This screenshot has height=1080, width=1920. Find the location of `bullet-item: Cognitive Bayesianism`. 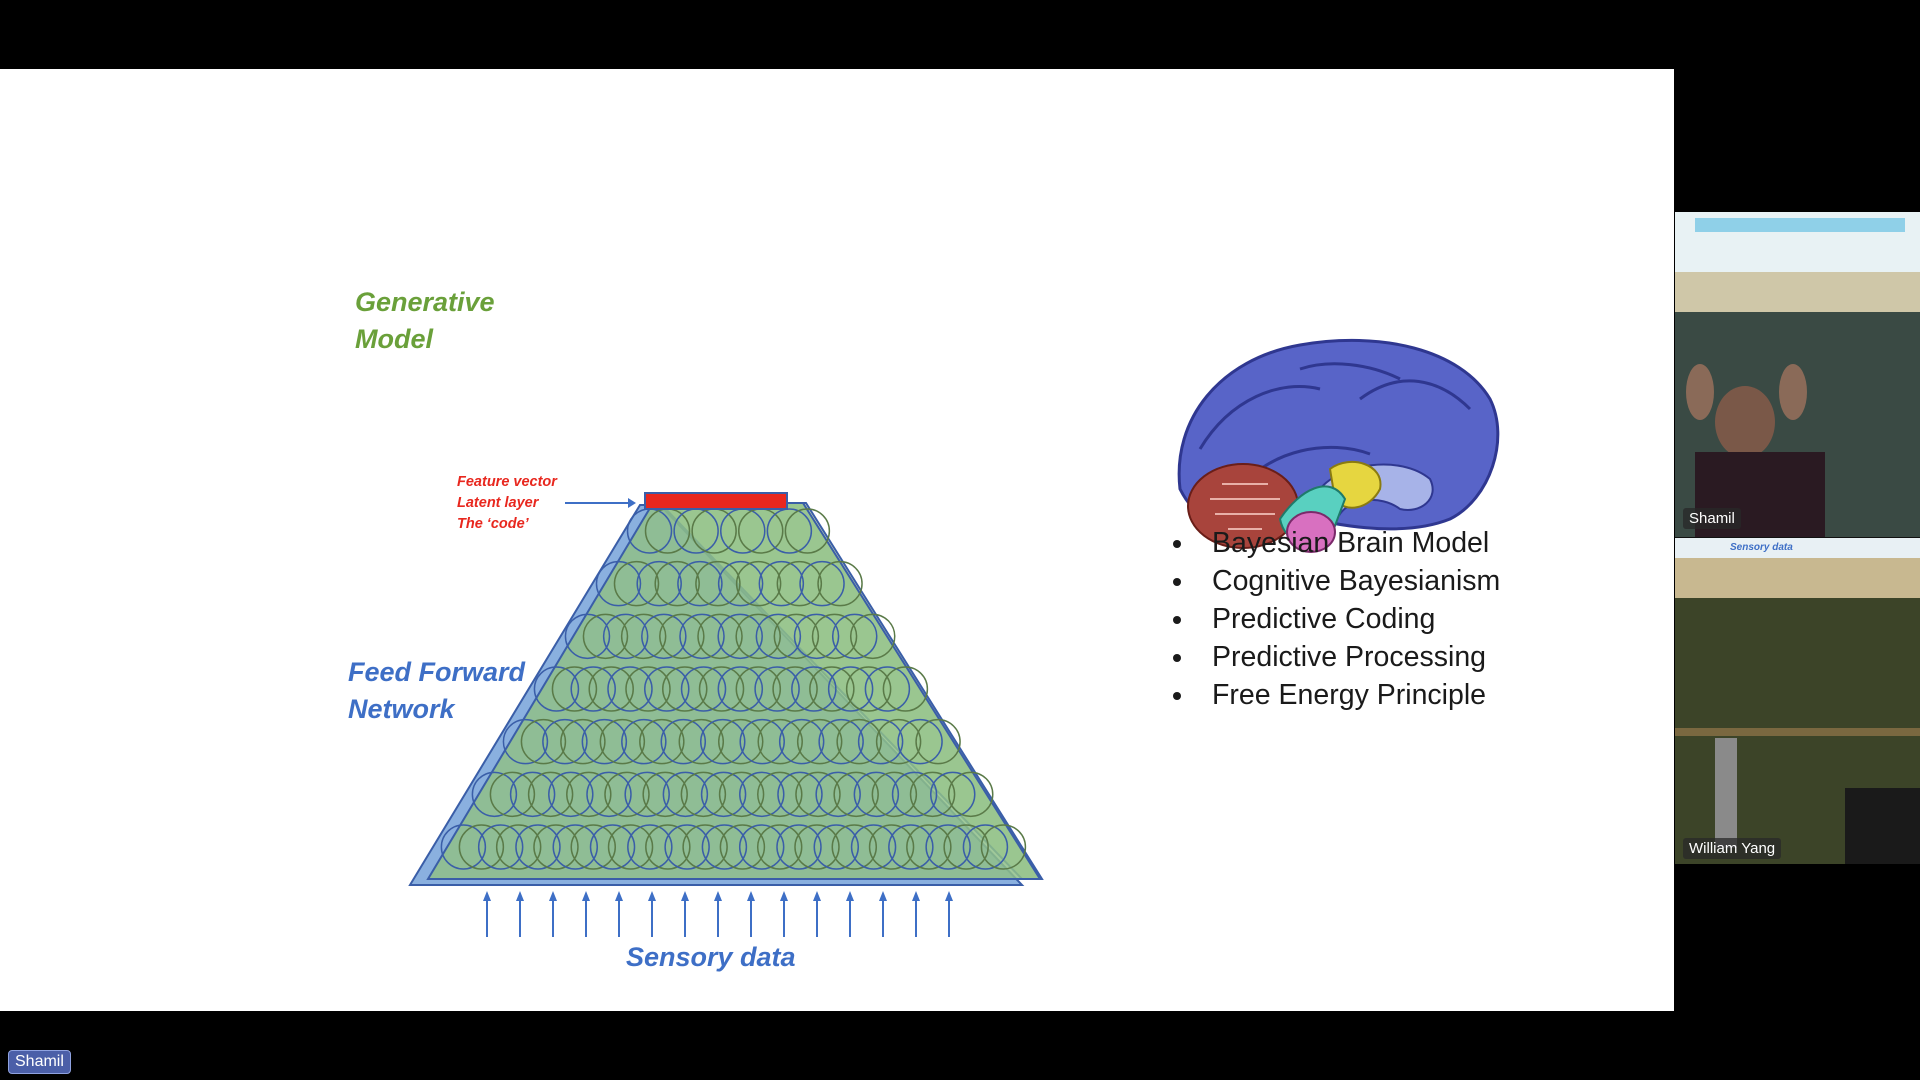

bullet-item: Cognitive Bayesianism is located at coordinates (1335, 581).